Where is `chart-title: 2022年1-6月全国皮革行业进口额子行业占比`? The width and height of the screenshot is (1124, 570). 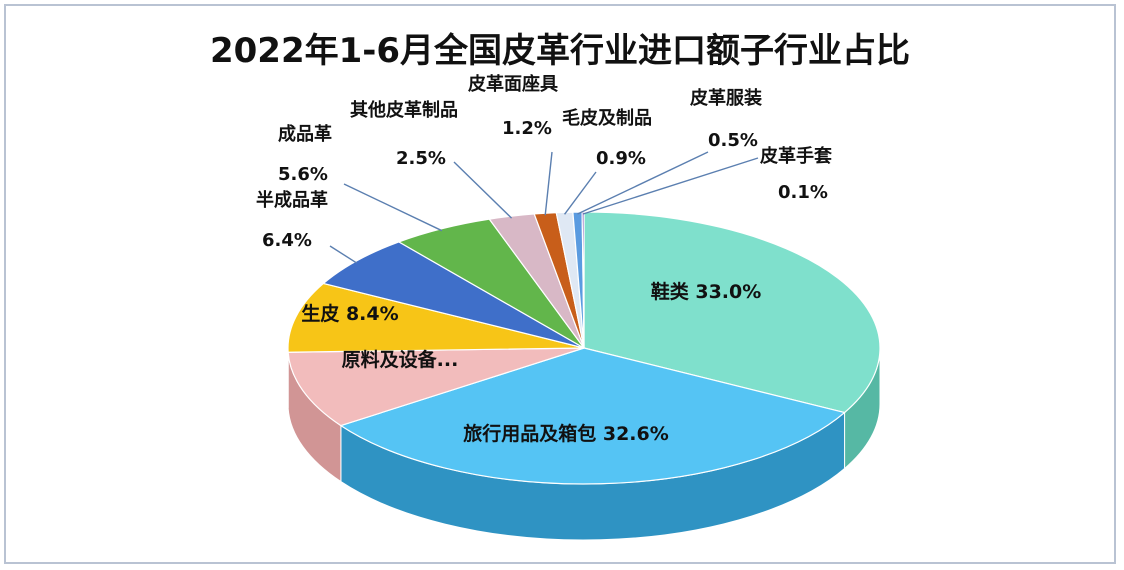
chart-title: 2022年1-6月全国皮革行业进口额子行业占比 is located at coordinates (560, 51).